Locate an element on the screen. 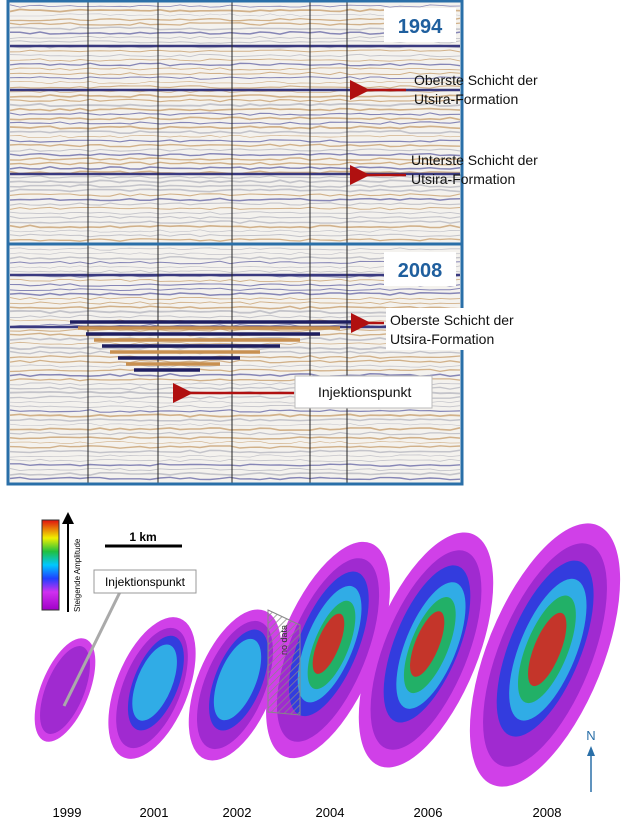 This screenshot has width=625, height=829. year-label: 2004 is located at coordinates (330, 812).